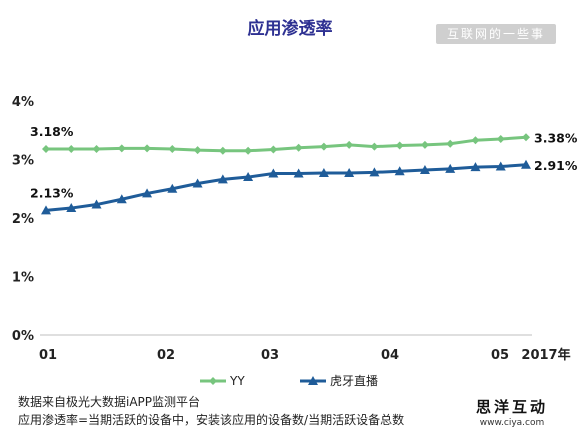 This screenshot has width=580, height=435. What do you see at coordinates (52, 192) in the screenshot?
I see `data-label-start: 2.13%` at bounding box center [52, 192].